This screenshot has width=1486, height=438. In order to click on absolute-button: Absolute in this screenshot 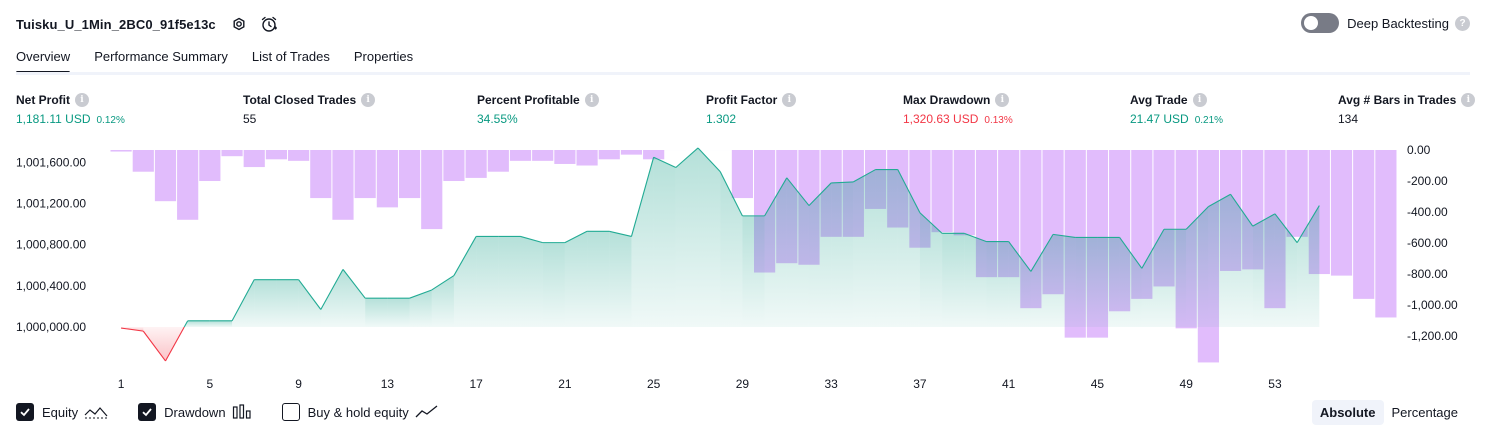, I will do `click(1347, 412)`.